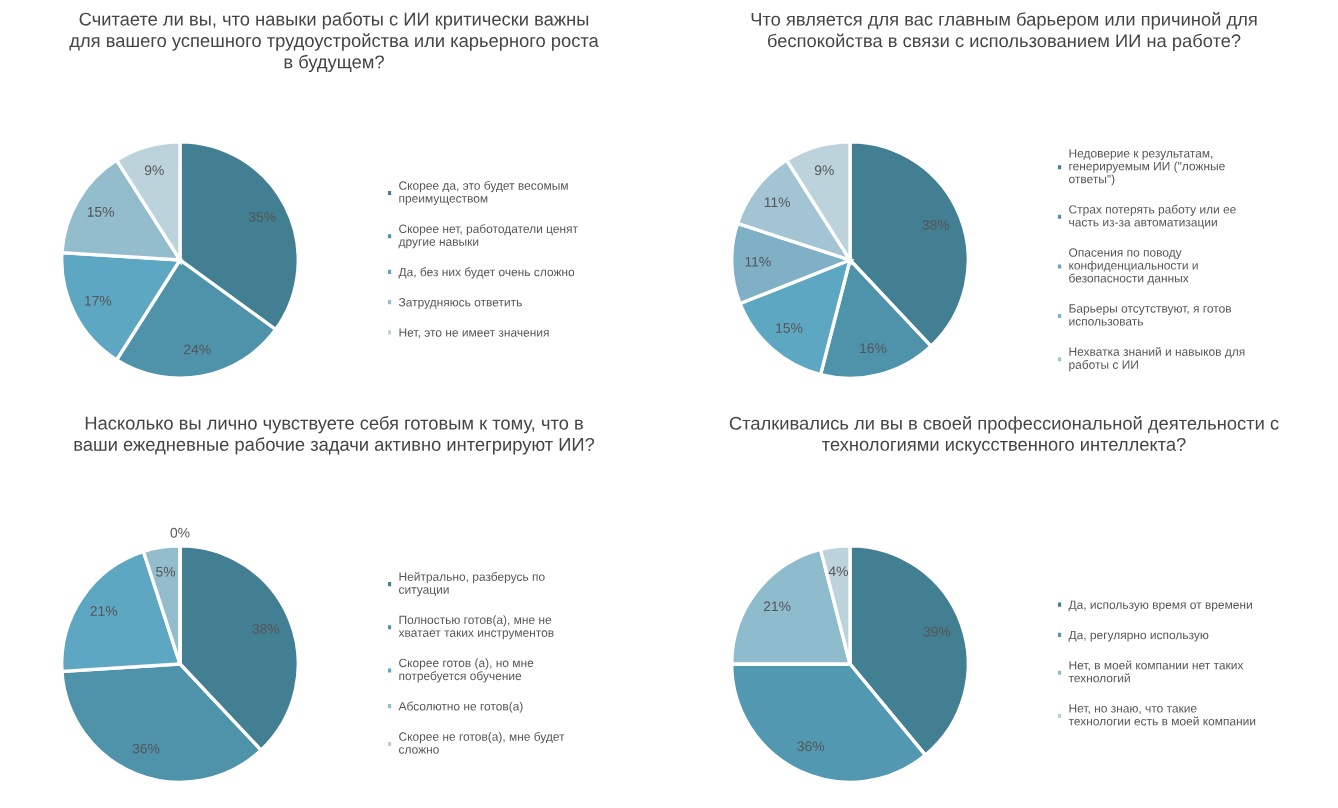 This screenshot has height=808, width=1338. Describe the element at coordinates (1004, 435) in the screenshot. I see `chart-title: Сталкивались ли вы в своей профессиональной деятельности с технологиями искусственного интеллекта?` at that location.